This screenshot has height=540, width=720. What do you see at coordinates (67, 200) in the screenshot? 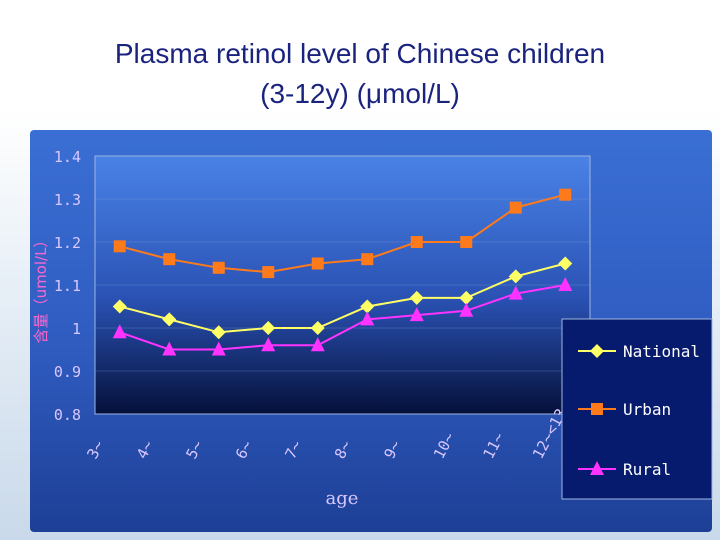
I see `y-tick-label: 1.3` at bounding box center [67, 200].